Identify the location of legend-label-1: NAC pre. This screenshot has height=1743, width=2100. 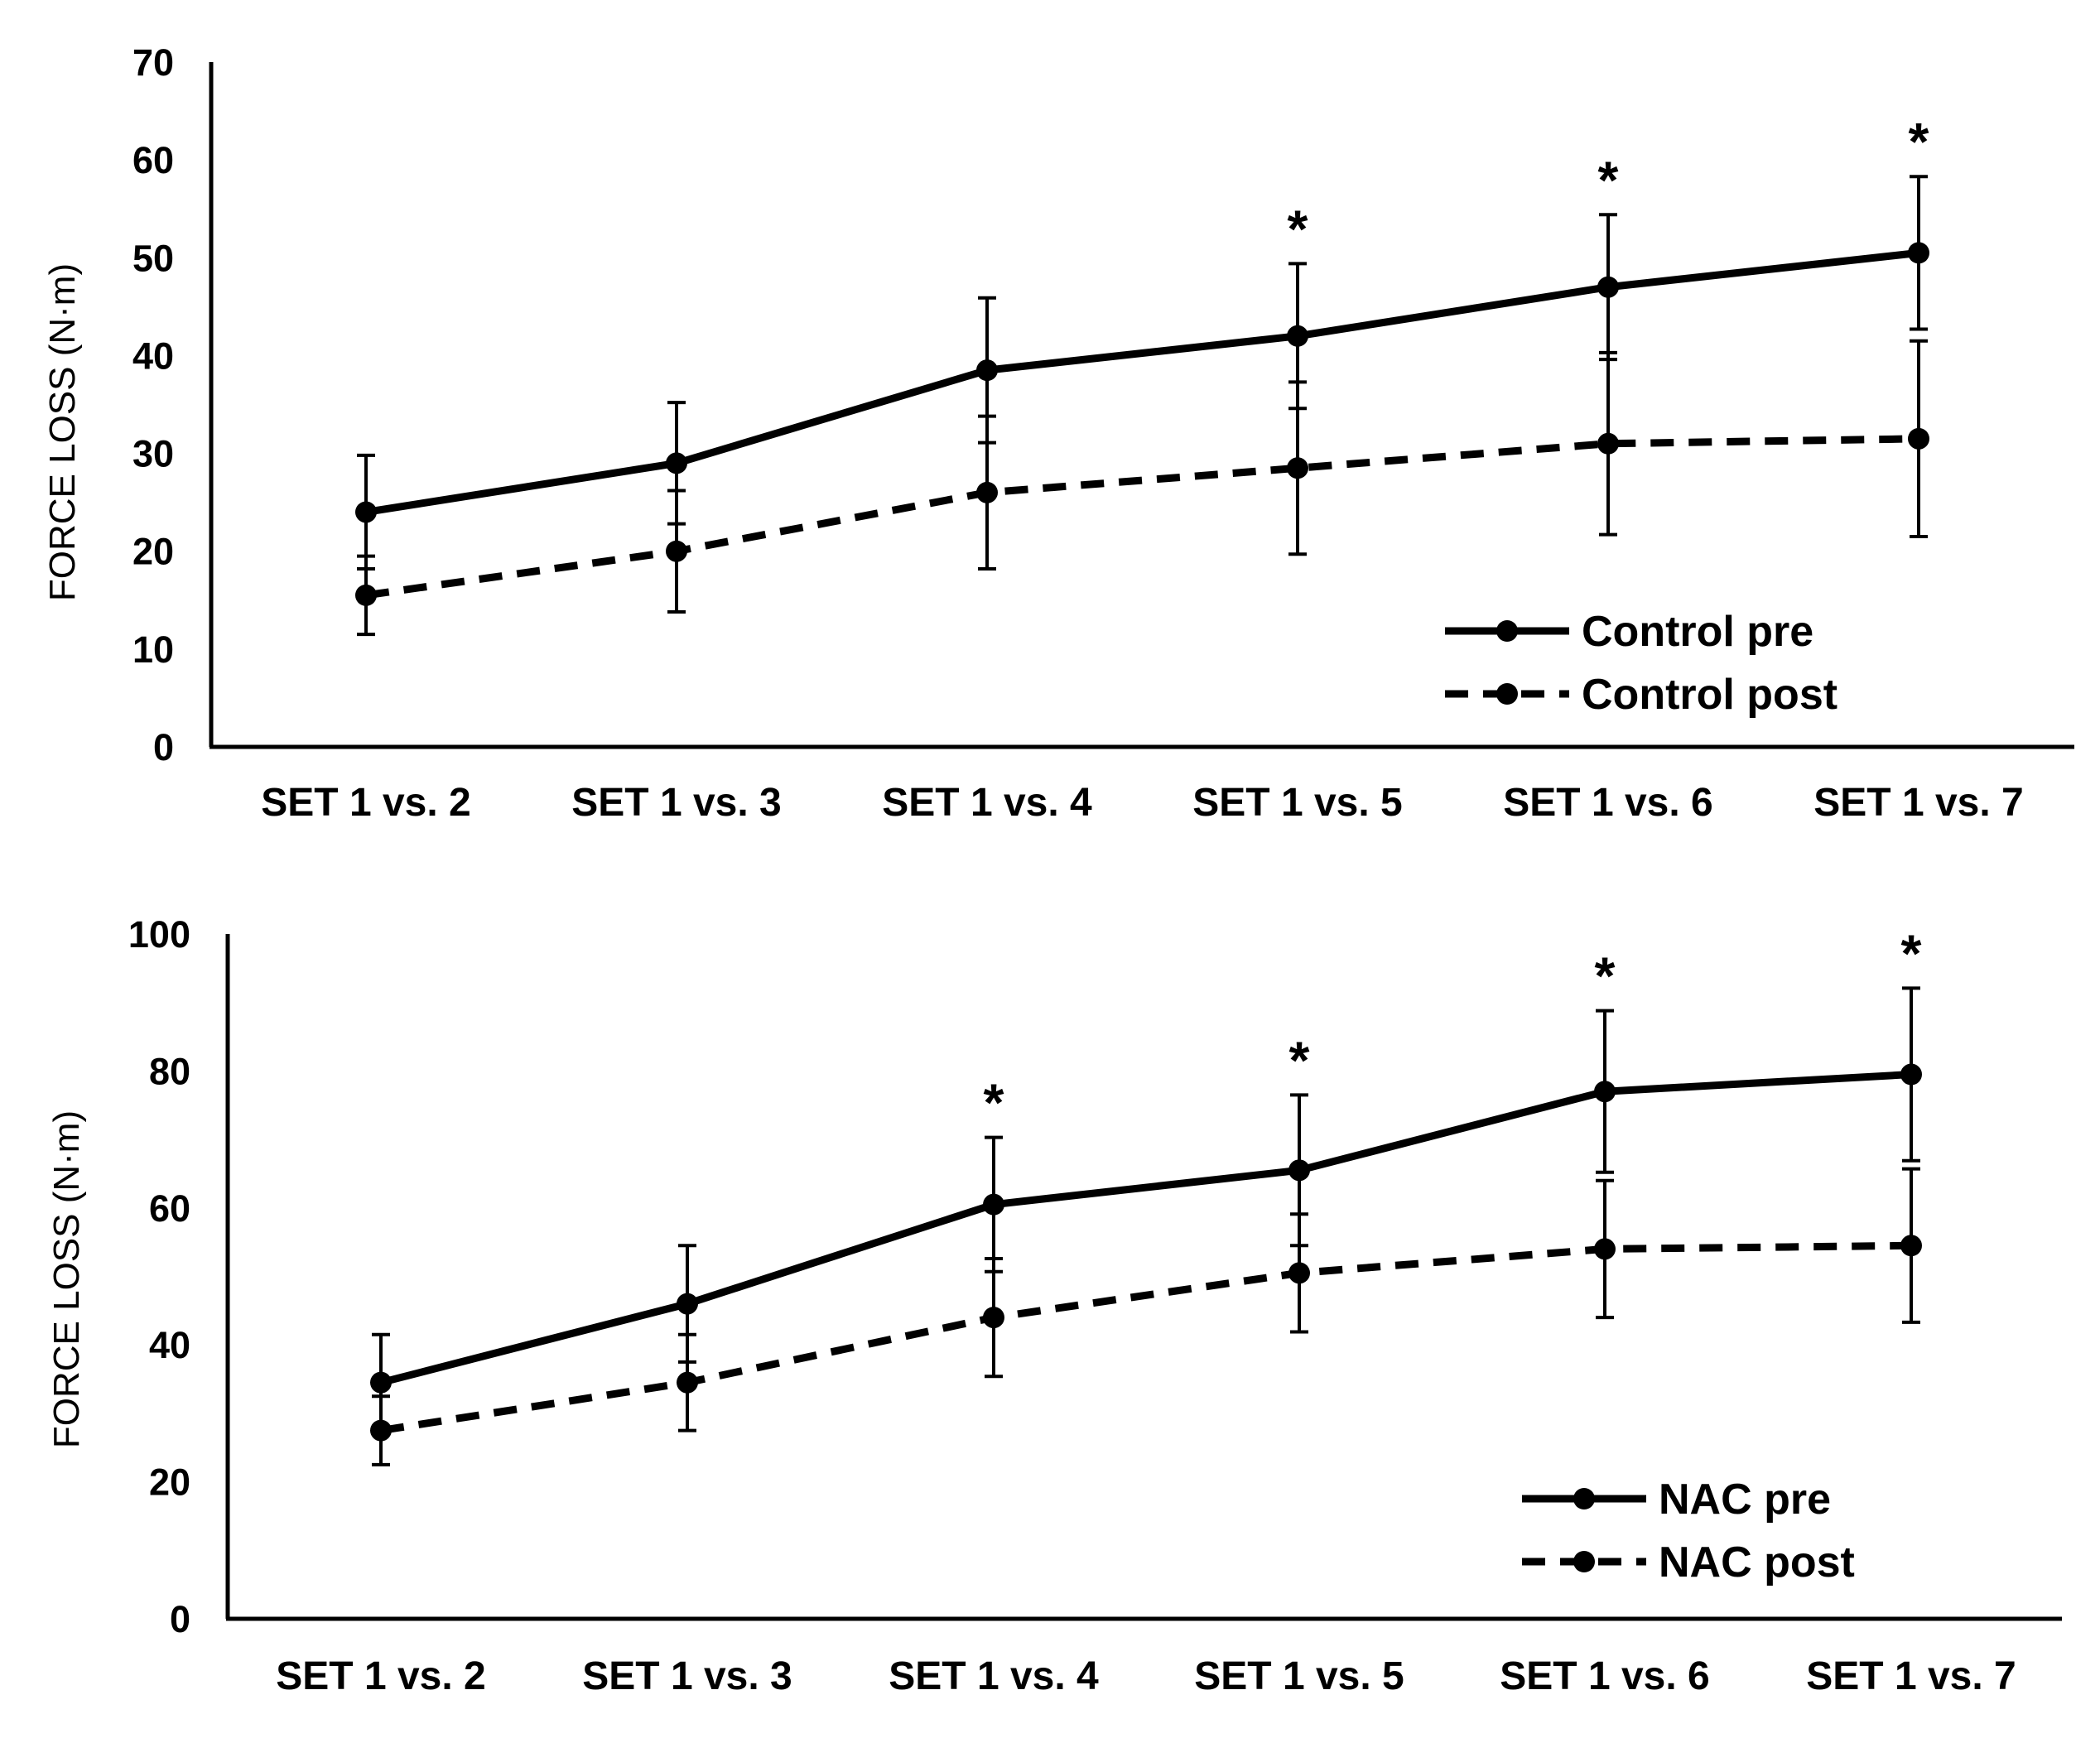
(1745, 1500).